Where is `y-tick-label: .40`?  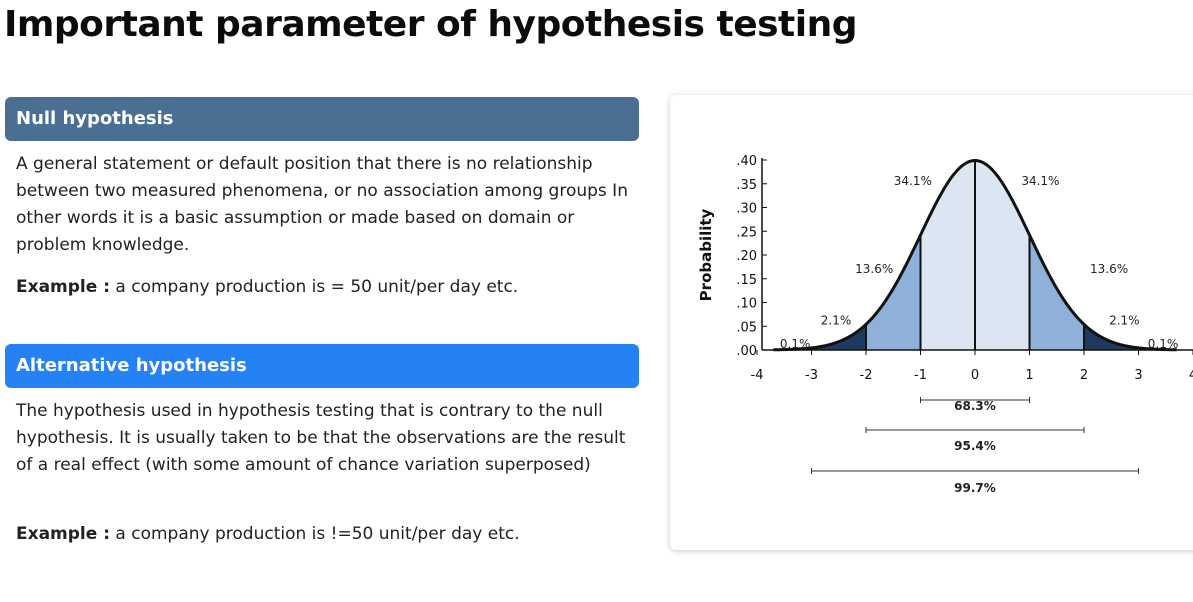
y-tick-label: .40 is located at coordinates (746, 161).